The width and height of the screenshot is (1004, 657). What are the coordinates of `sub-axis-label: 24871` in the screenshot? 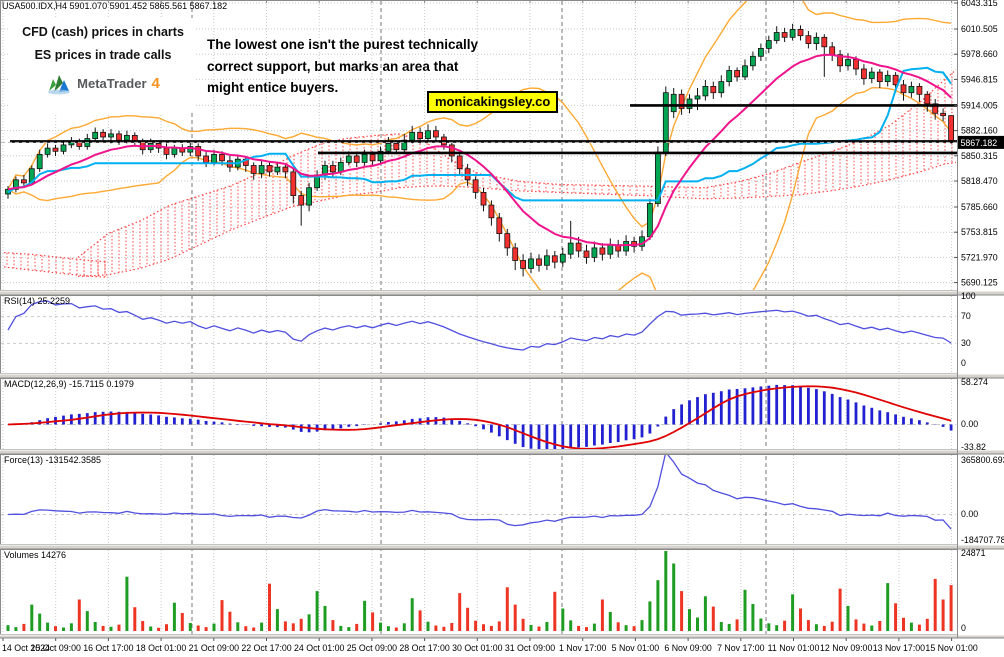 It's located at (973, 553).